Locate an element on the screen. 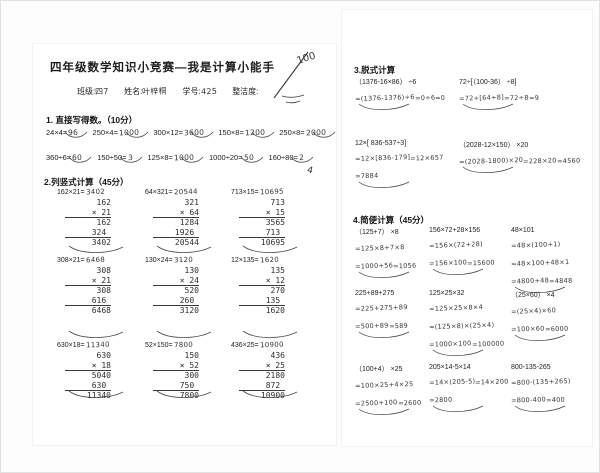  problem-text: 713×15= is located at coordinates (245, 192).